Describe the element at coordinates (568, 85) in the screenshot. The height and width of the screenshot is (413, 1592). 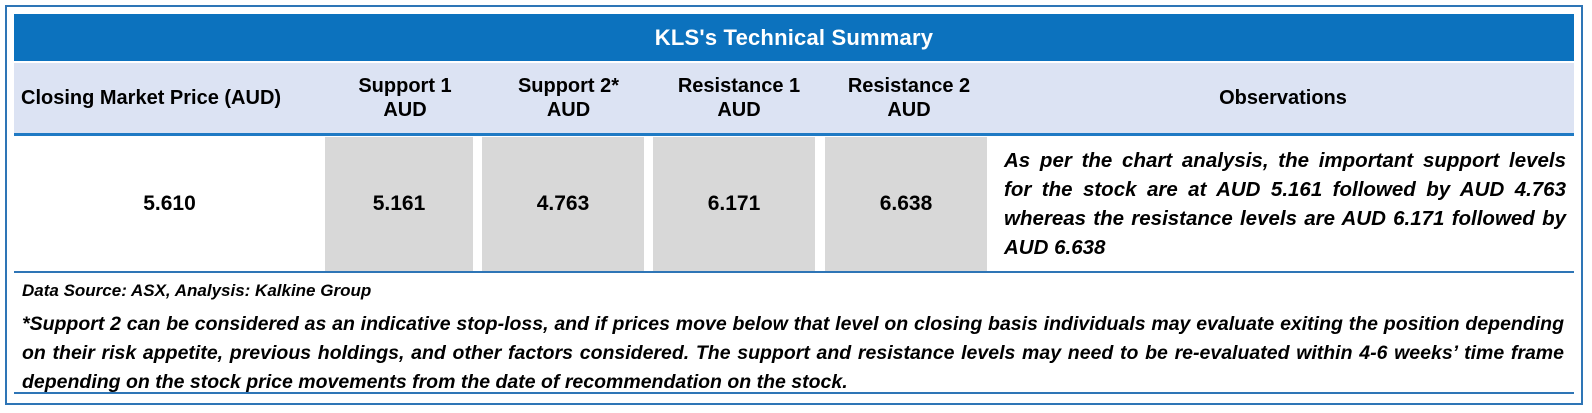
I see `column-header-label: Support 2*` at that location.